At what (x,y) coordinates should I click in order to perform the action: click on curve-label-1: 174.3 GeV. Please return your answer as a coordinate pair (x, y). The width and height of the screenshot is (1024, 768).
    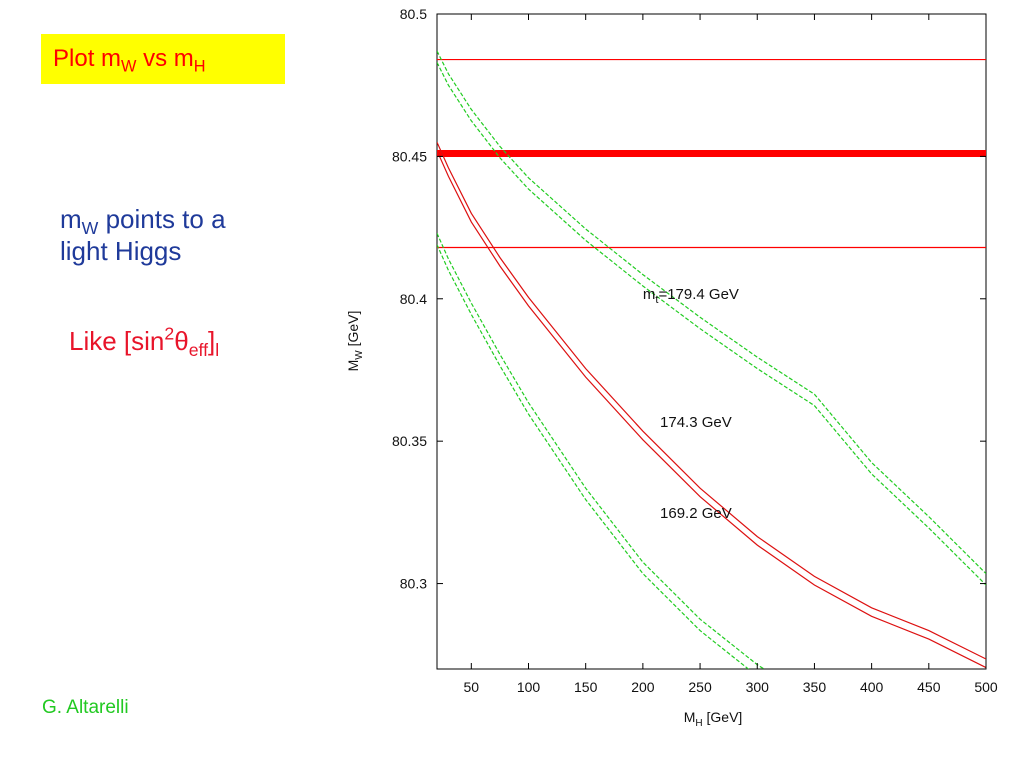
    Looking at the image, I should click on (696, 422).